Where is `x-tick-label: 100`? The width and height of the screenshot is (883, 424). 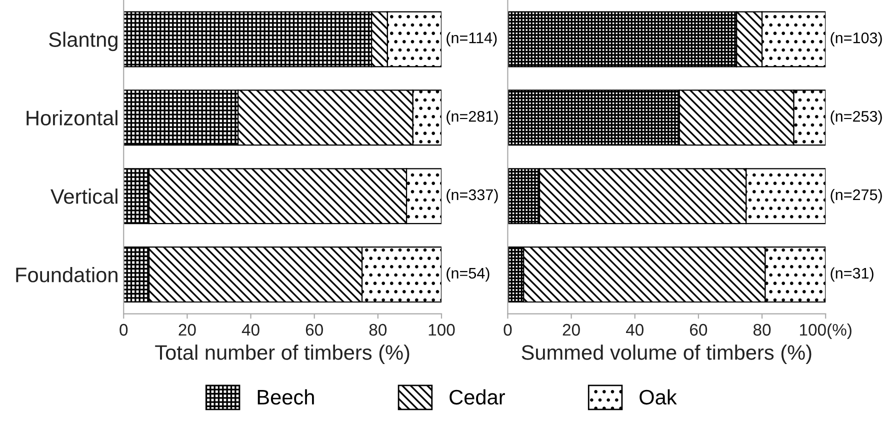
x-tick-label: 100 is located at coordinates (441, 330).